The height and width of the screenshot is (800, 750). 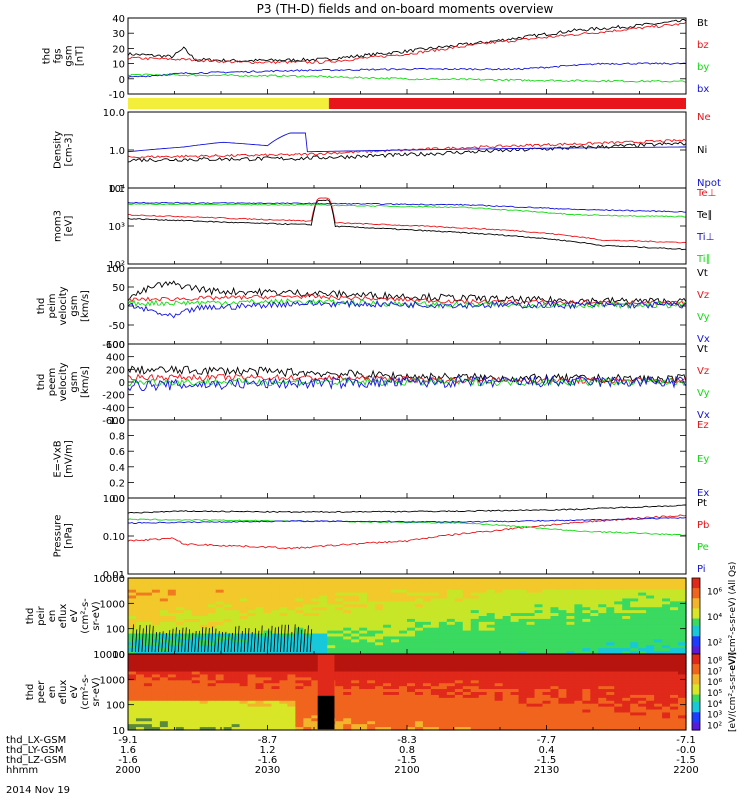 What do you see at coordinates (117, 189) in the screenshot?
I see `ytick-label: 0.1` at bounding box center [117, 189].